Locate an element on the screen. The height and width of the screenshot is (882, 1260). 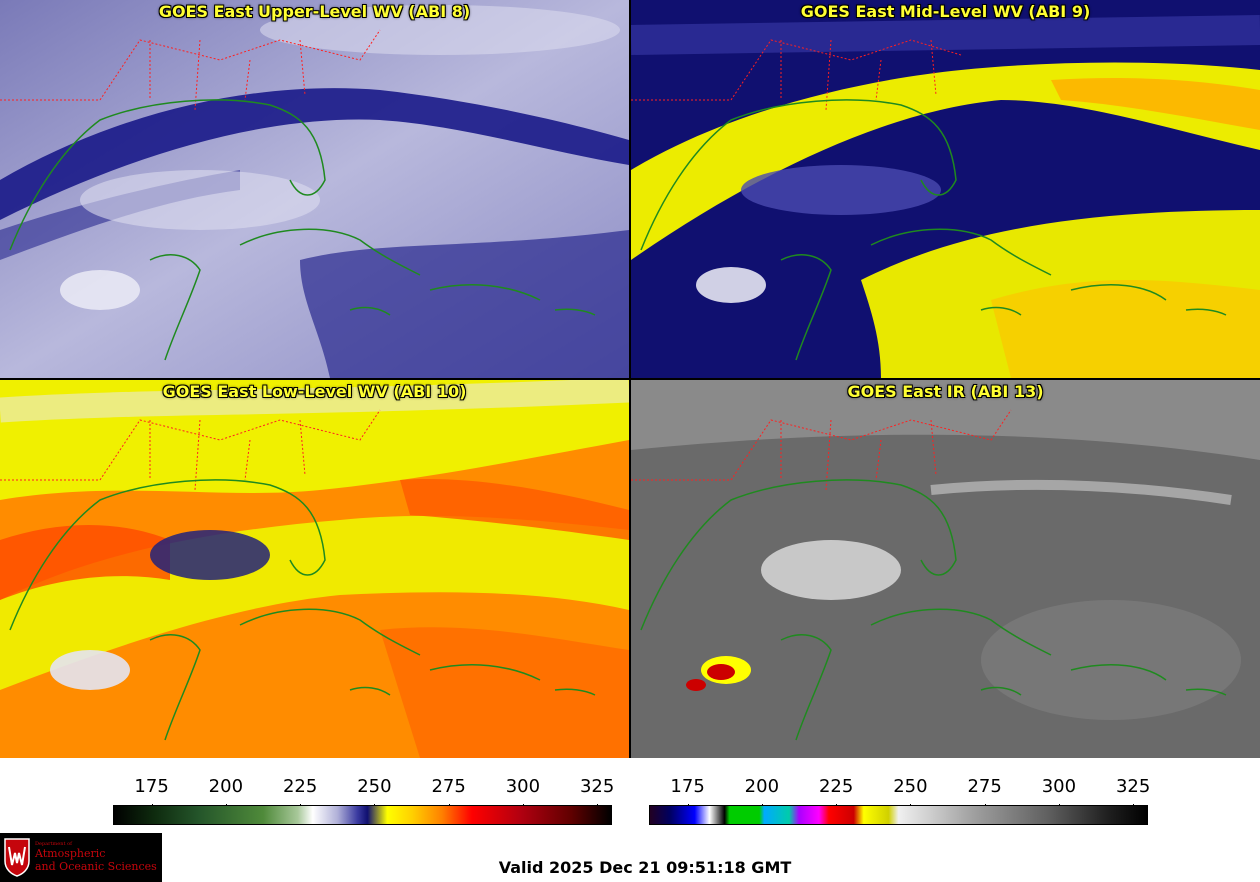
logo-dept-text: Department of is located at coordinates (53, 844).